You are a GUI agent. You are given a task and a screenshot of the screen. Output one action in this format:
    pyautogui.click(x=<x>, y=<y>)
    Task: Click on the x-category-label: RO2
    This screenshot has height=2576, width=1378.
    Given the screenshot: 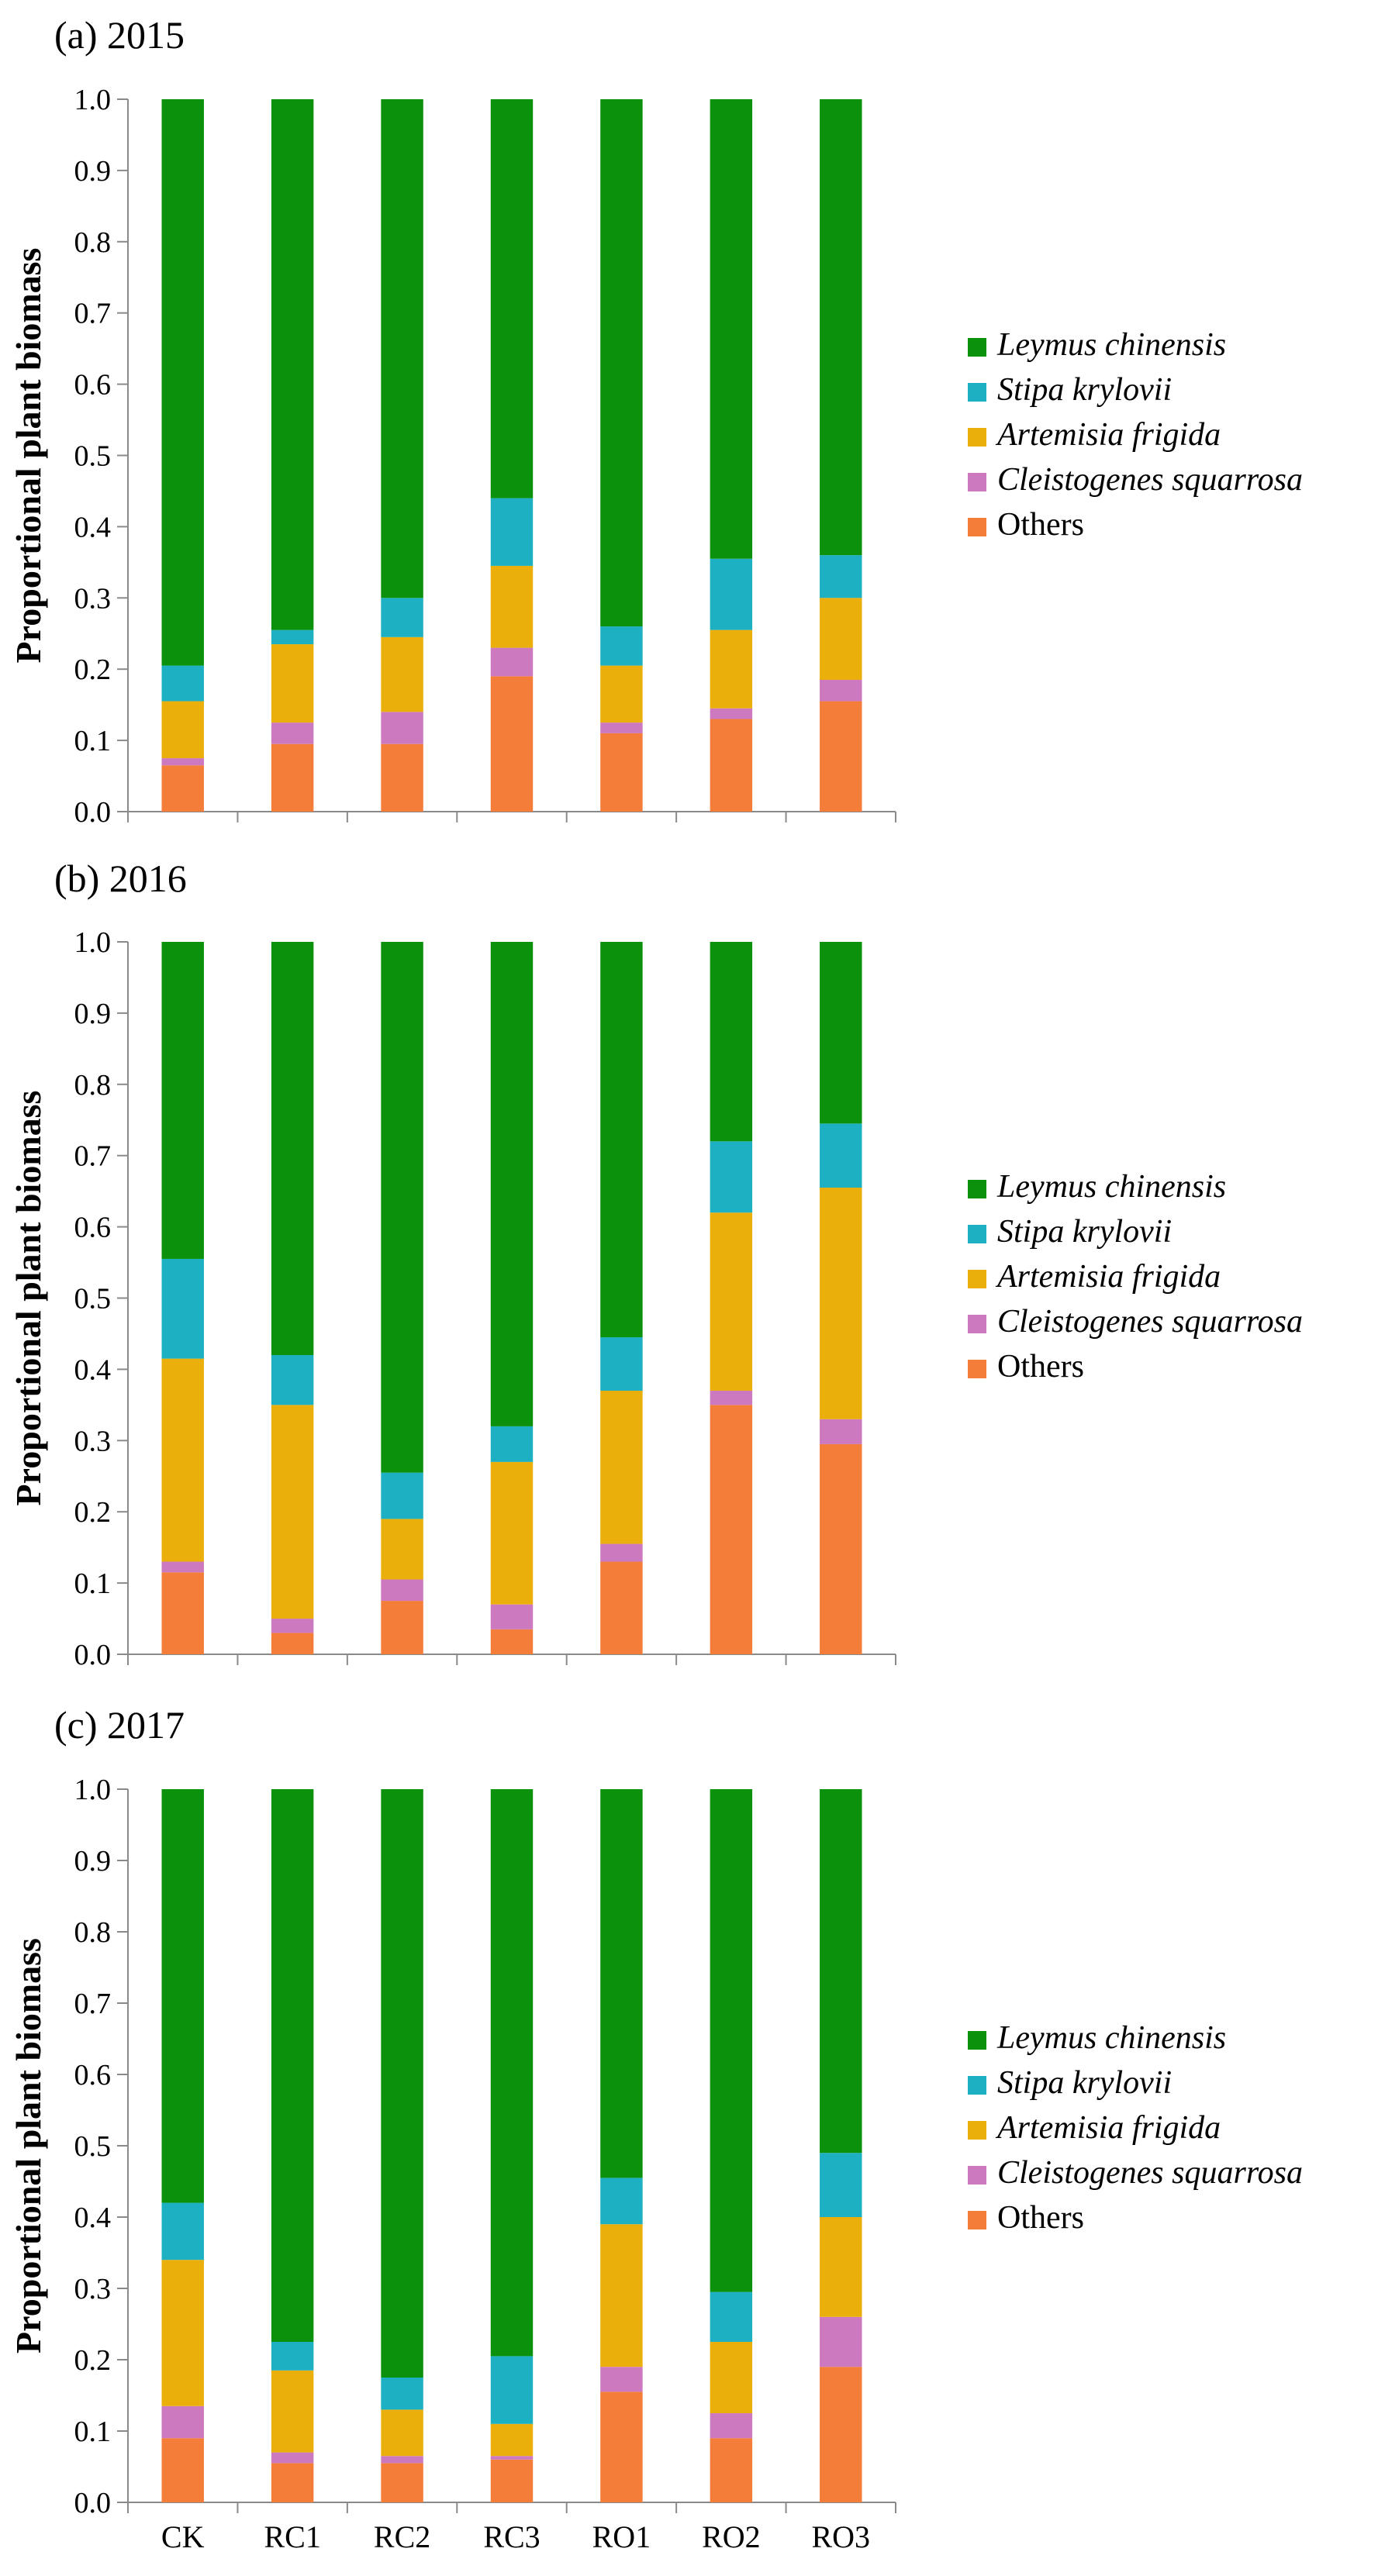 What is the action you would take?
    pyautogui.click(x=731, y=2536)
    